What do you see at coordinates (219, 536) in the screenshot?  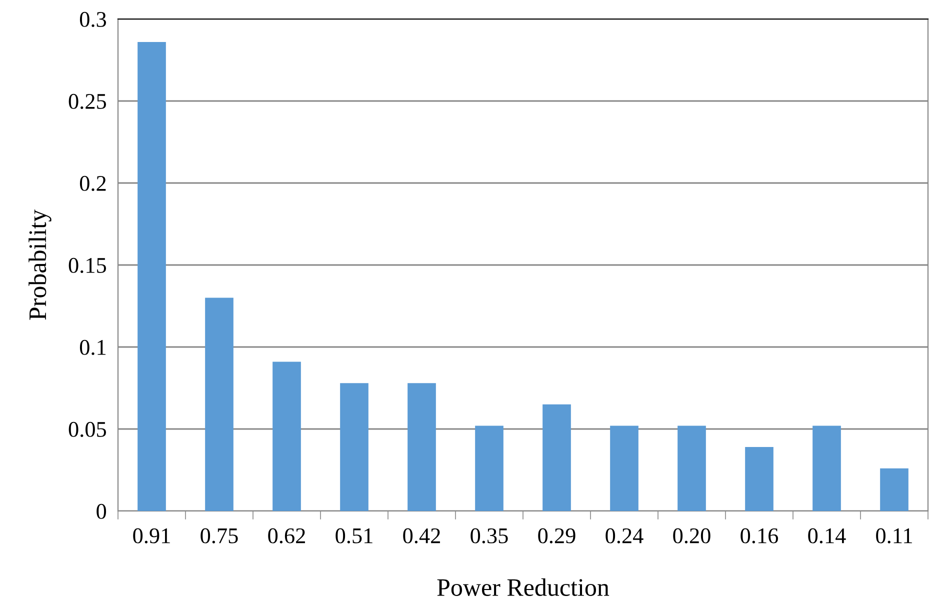 I see `x-tick-label: 0.75` at bounding box center [219, 536].